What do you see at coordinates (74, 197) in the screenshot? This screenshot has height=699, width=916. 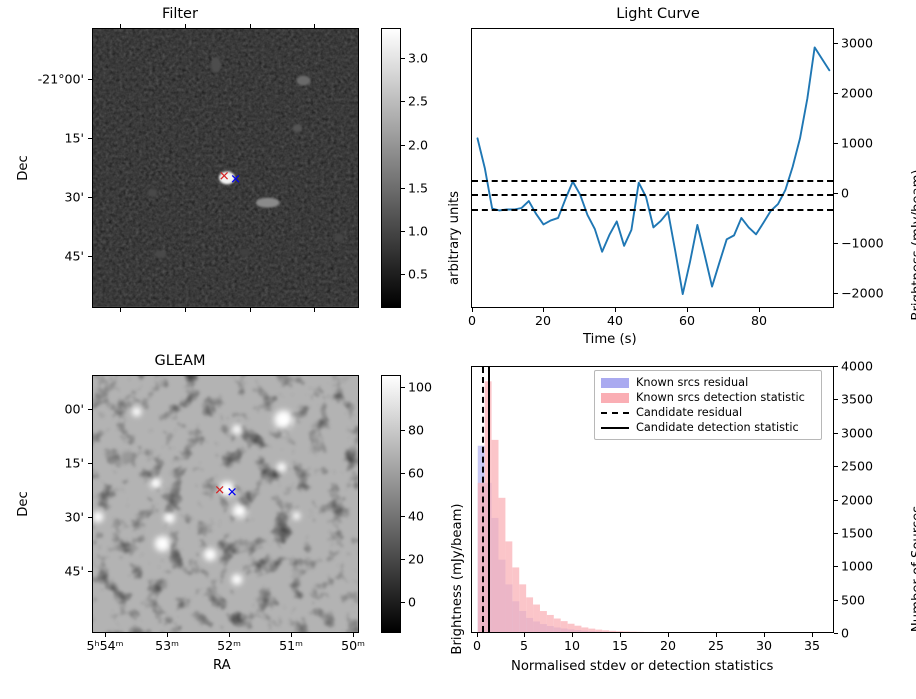 I see `filter-ytick-label-2: 30'` at bounding box center [74, 197].